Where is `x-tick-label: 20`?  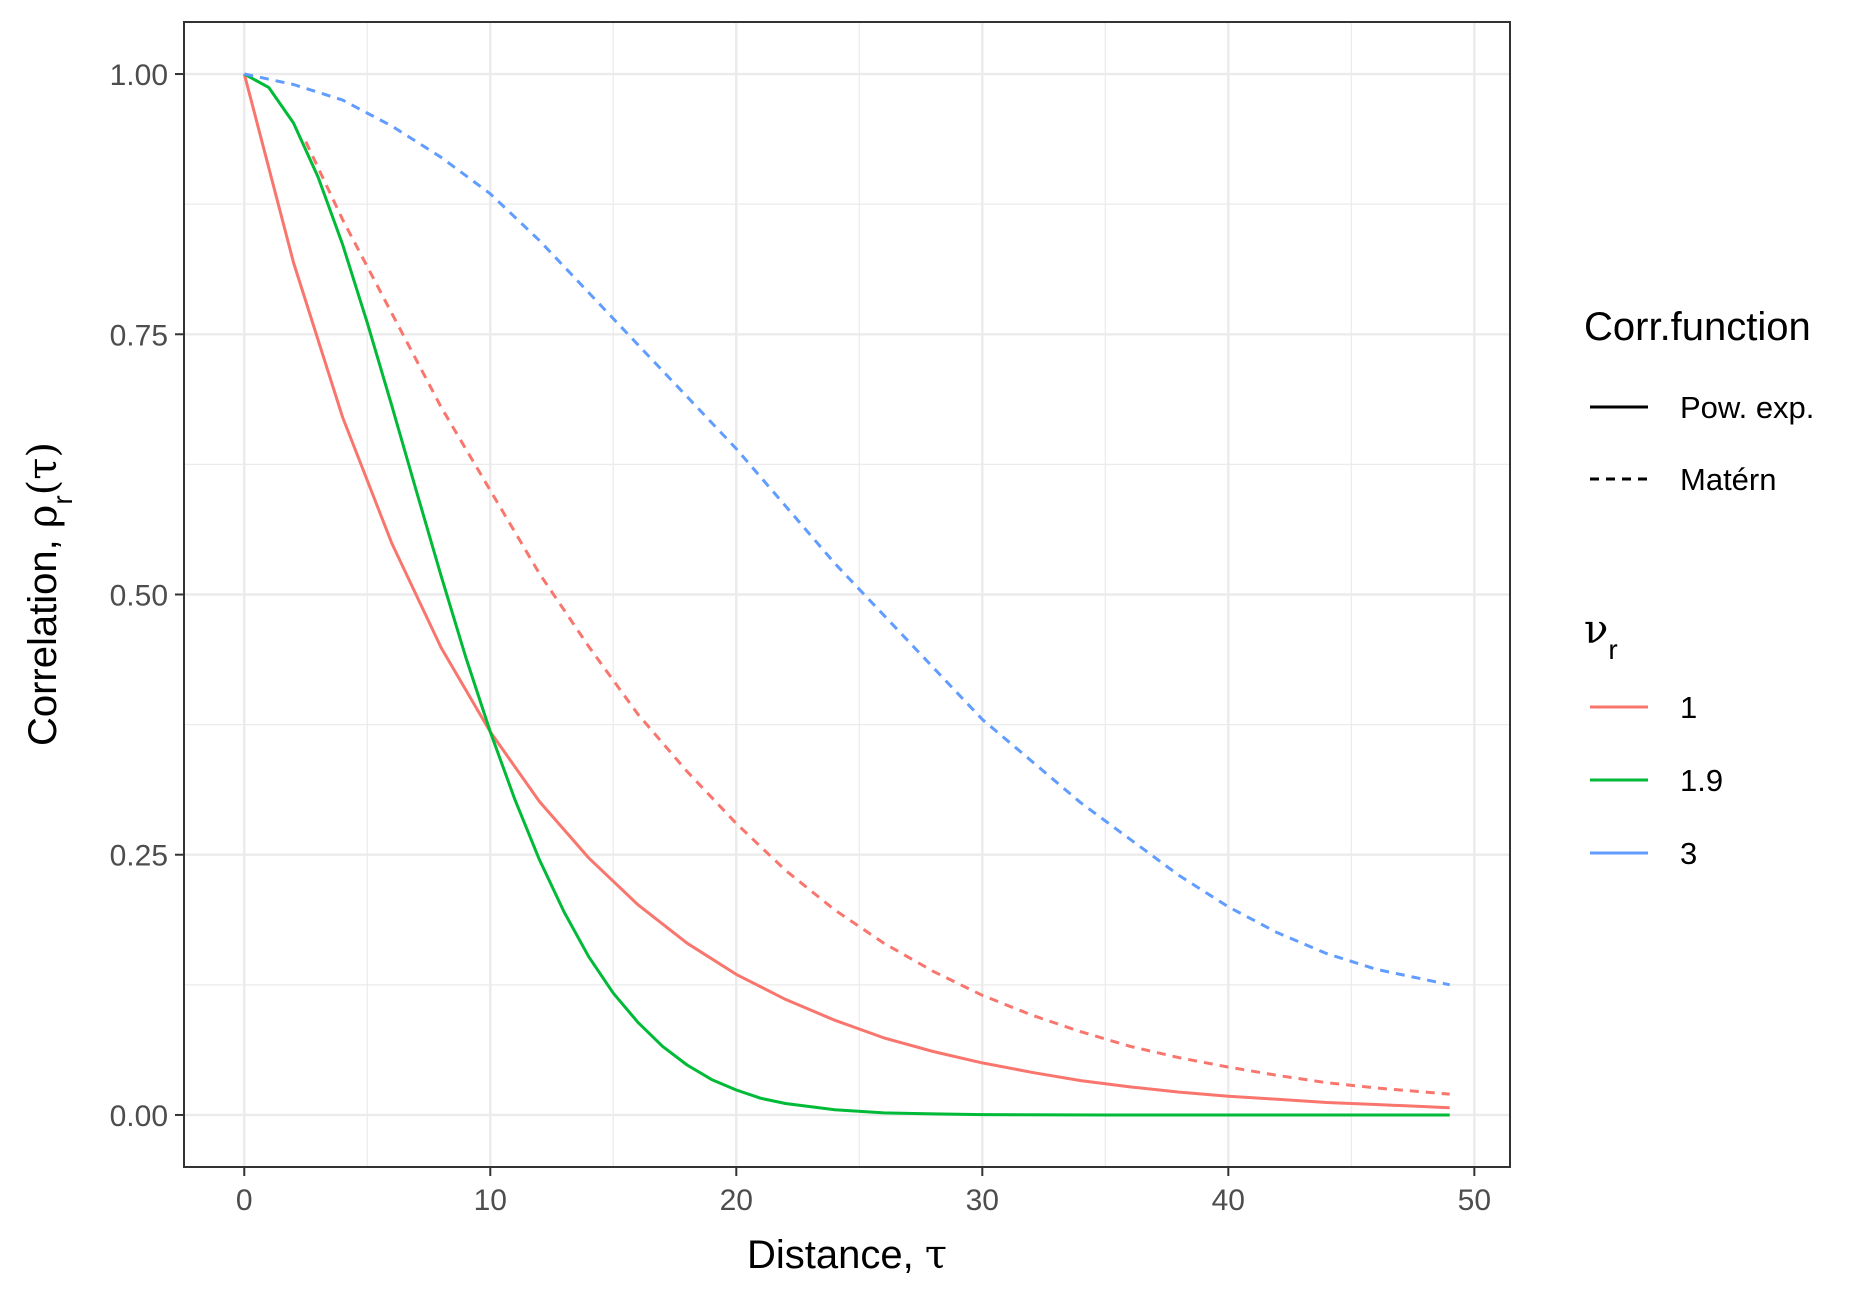
x-tick-label: 20 is located at coordinates (736, 1200).